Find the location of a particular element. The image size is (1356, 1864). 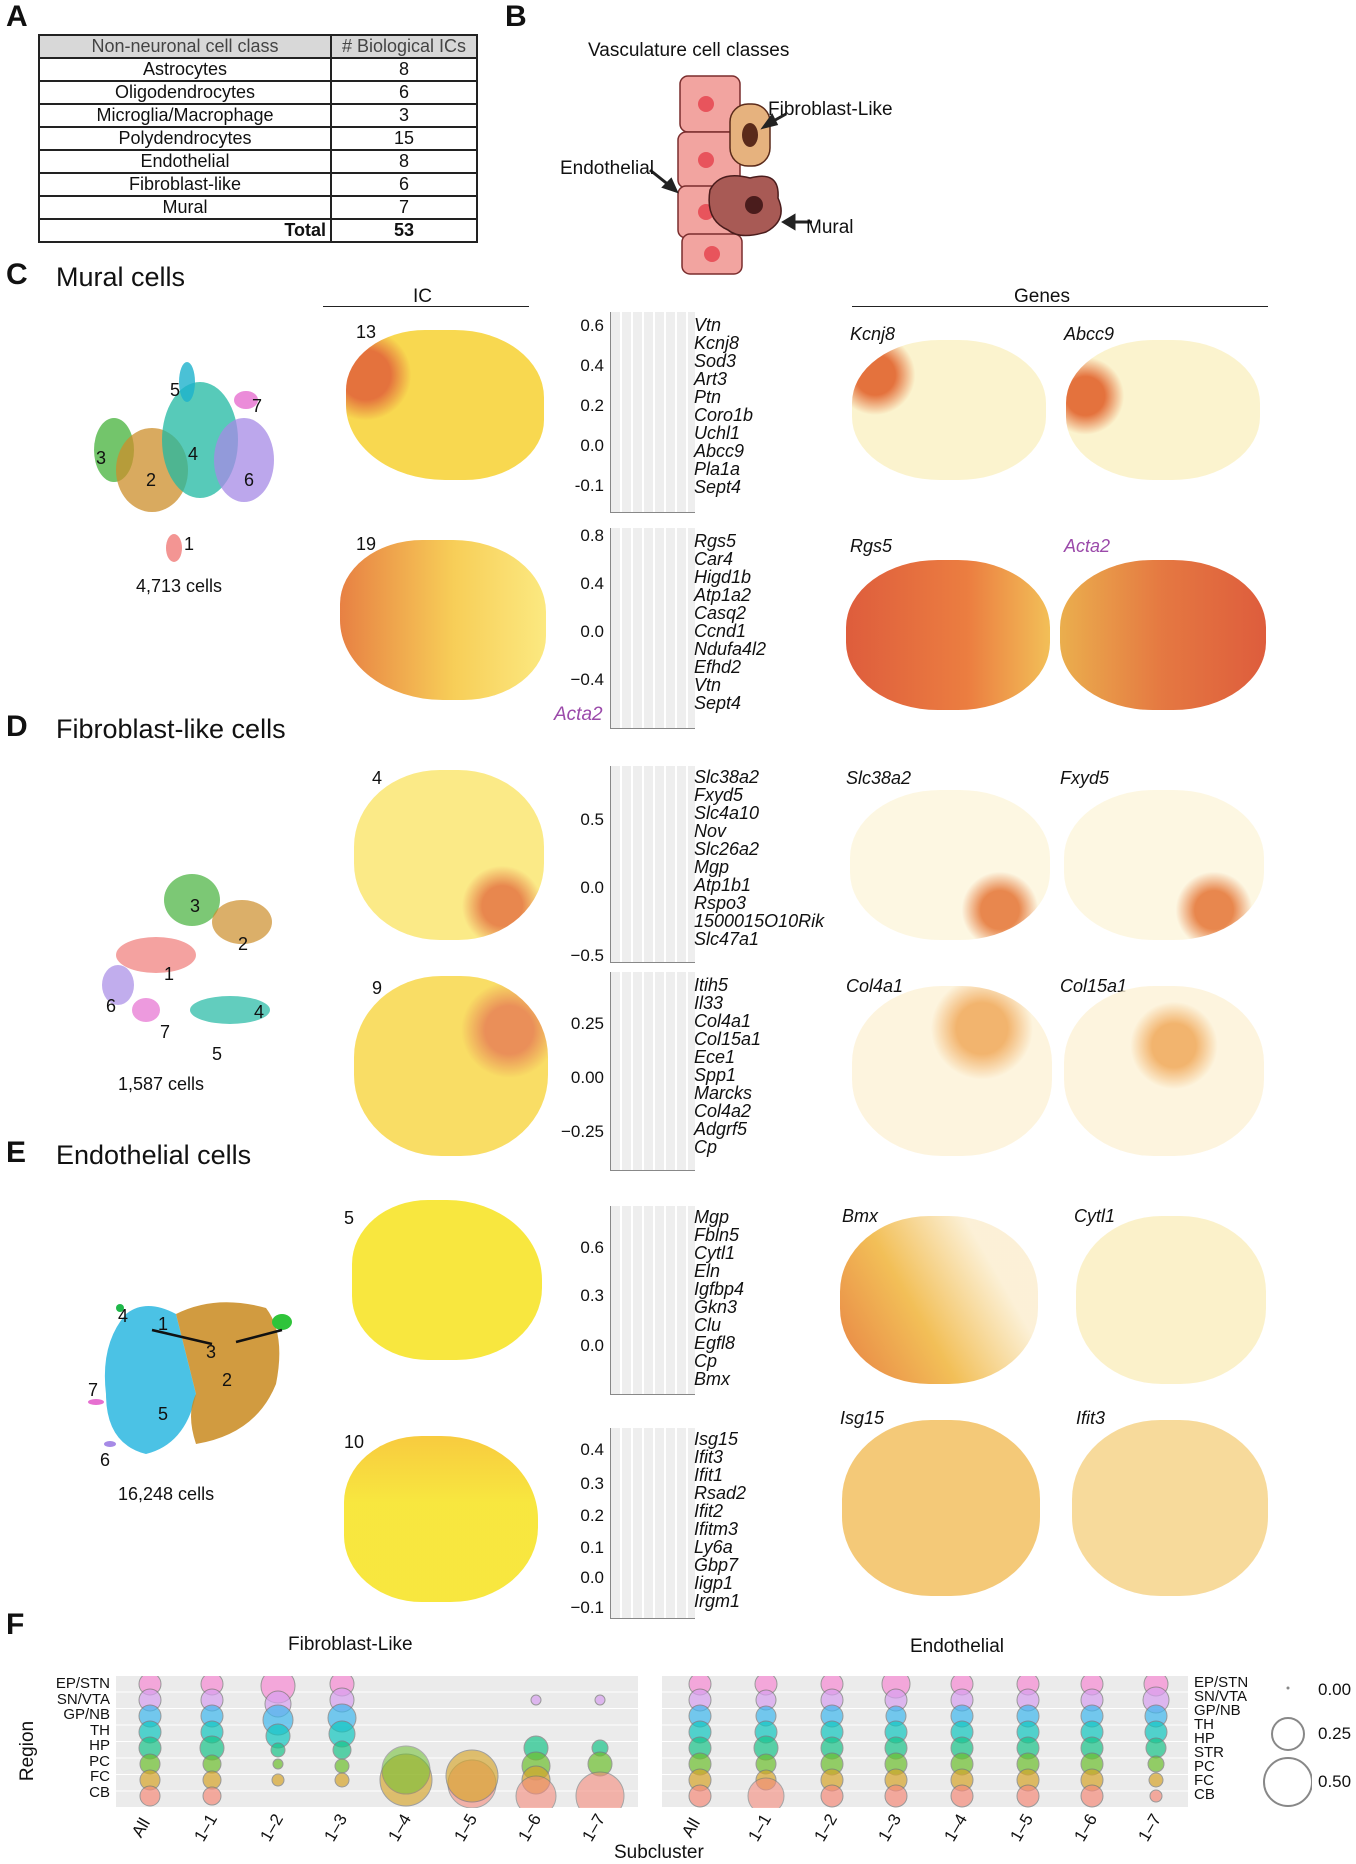

gene-map-title: Col4a1 is located at coordinates (875, 986).